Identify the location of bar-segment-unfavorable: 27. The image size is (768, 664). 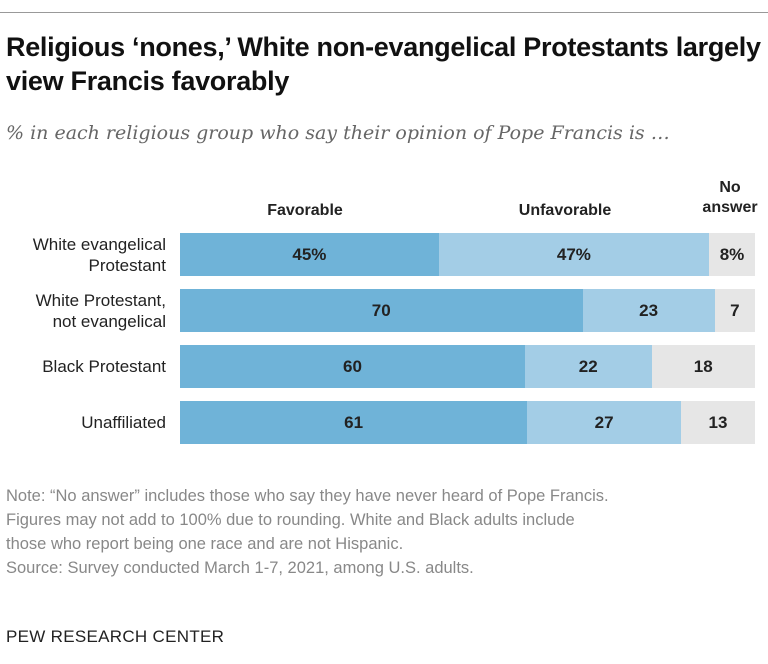
(604, 422).